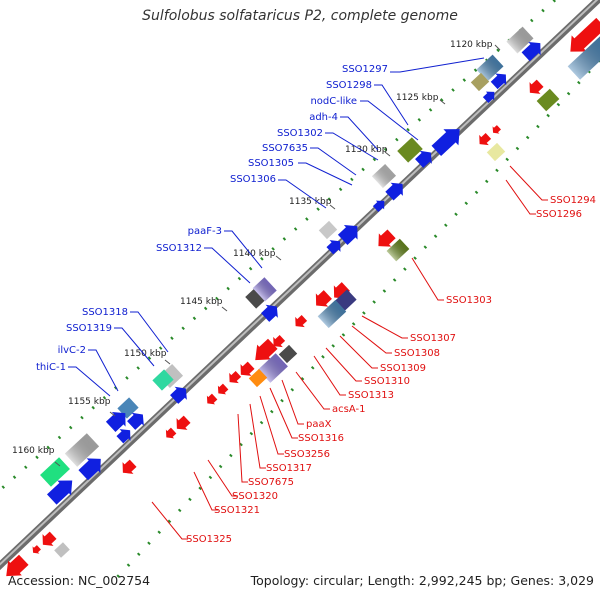 The height and width of the screenshot is (600, 600). Describe the element at coordinates (271, 482) in the screenshot. I see `gene-label-reverse: SSO7675` at that location.